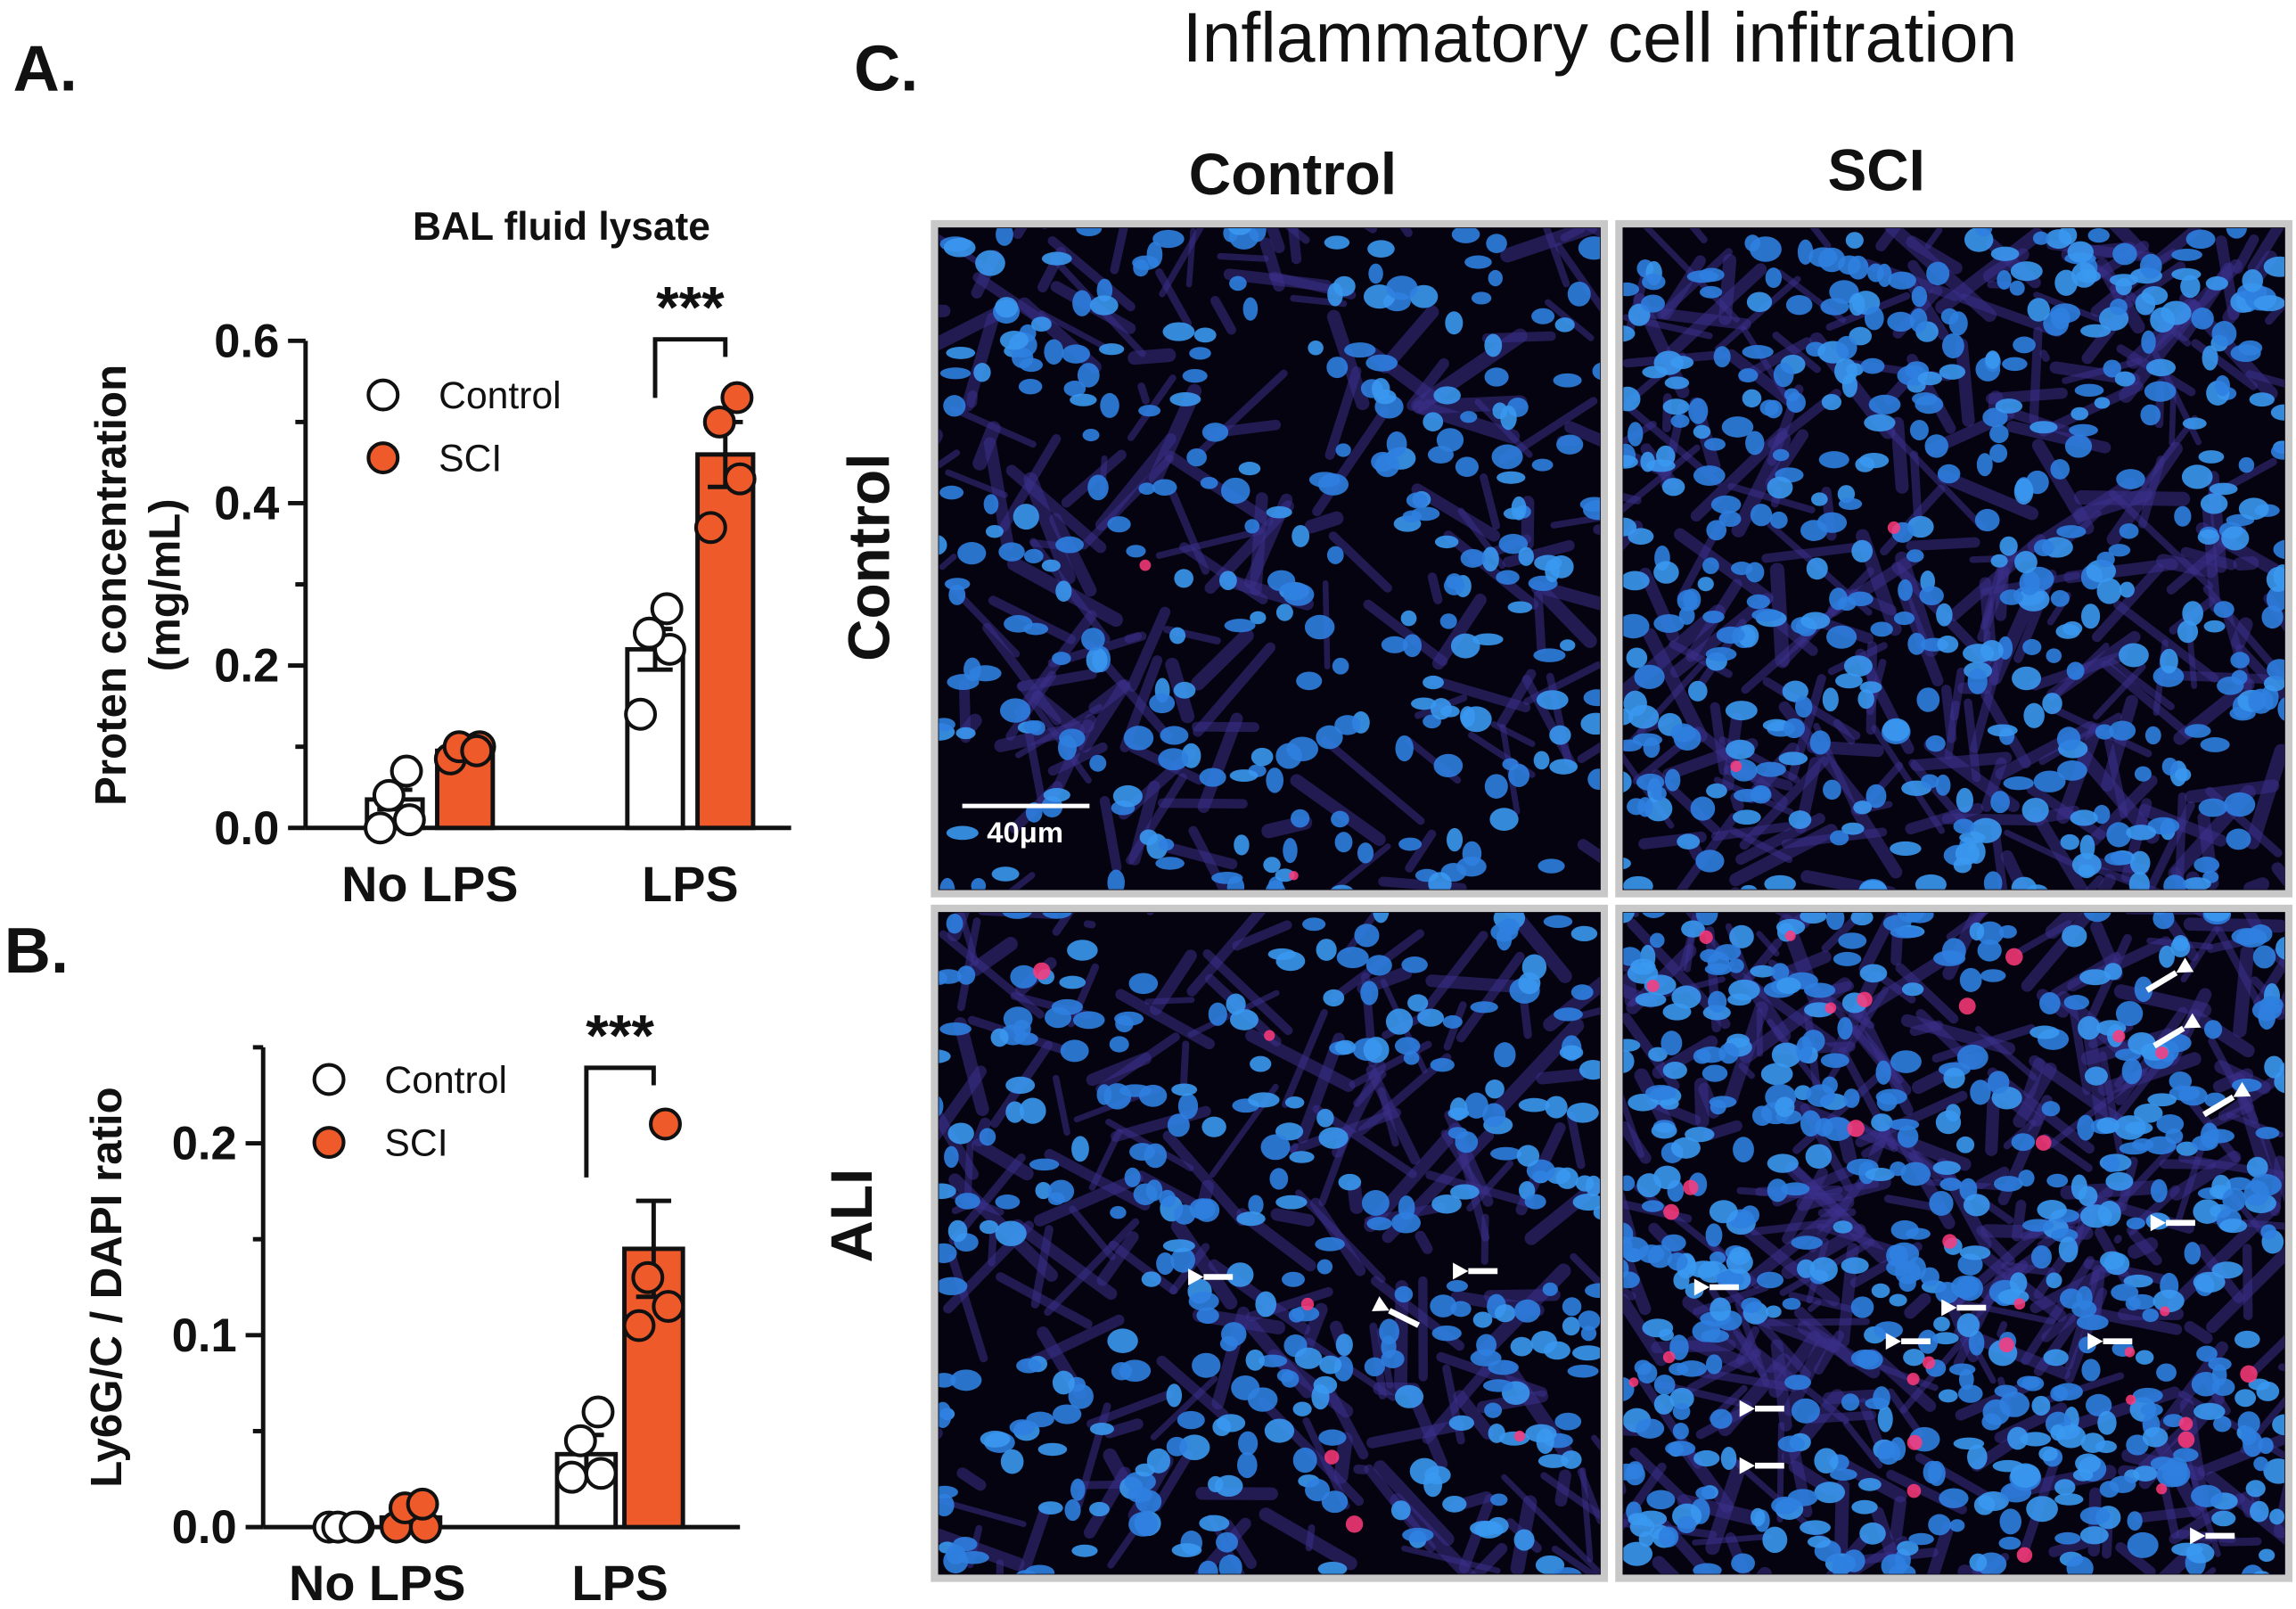 Image resolution: width=2296 pixels, height=1609 pixels. I want to click on arrow-head-icon, so click(2198, 1536).